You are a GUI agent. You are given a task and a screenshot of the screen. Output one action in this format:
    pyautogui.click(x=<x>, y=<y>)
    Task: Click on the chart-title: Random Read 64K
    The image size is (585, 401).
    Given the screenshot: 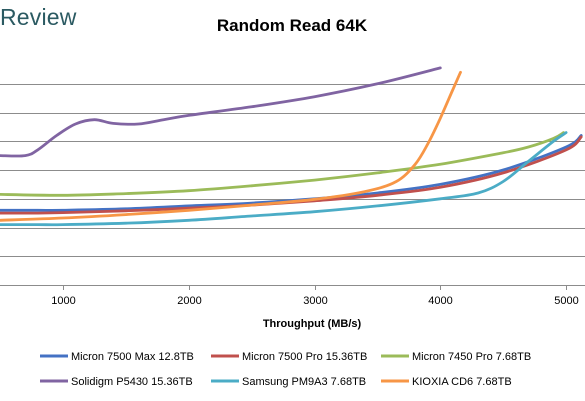 What is the action you would take?
    pyautogui.click(x=292, y=25)
    